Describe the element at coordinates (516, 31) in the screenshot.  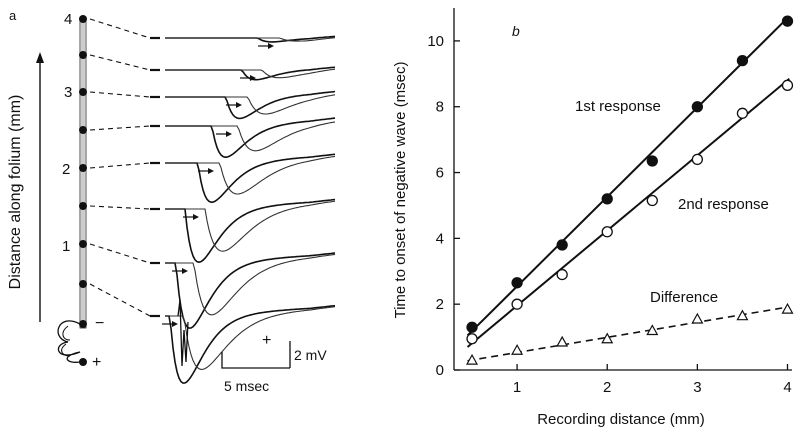
I see `panel-b-label: b` at that location.